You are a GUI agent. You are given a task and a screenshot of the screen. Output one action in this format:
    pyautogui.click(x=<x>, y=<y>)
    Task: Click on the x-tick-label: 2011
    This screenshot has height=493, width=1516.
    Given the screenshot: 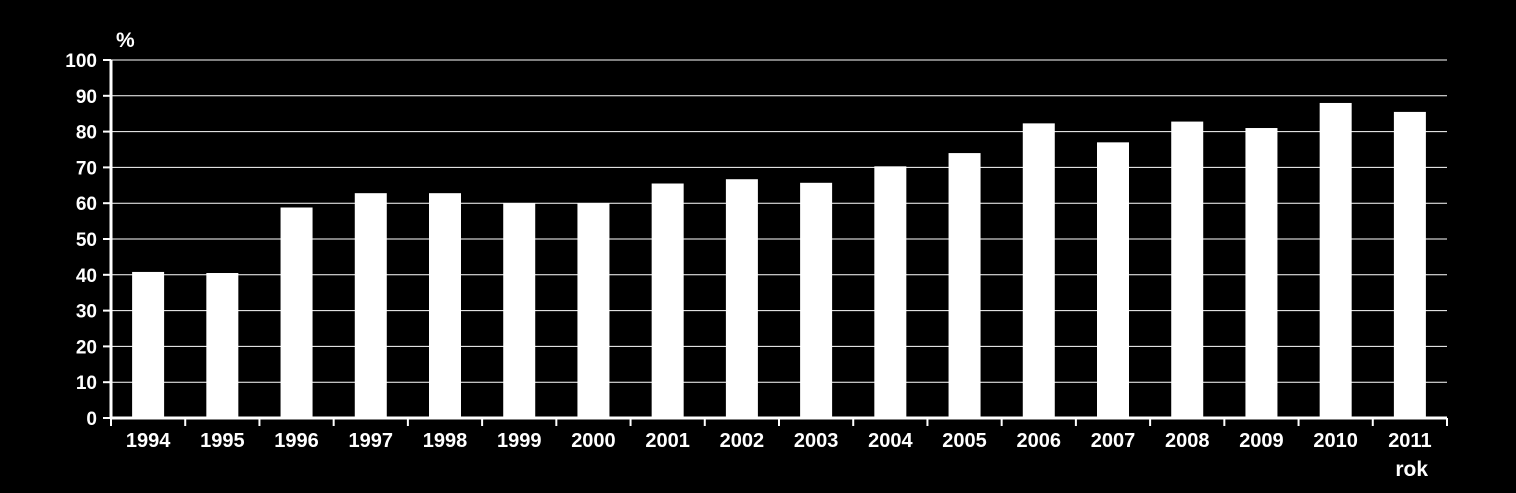 What is the action you would take?
    pyautogui.click(x=1409, y=441)
    